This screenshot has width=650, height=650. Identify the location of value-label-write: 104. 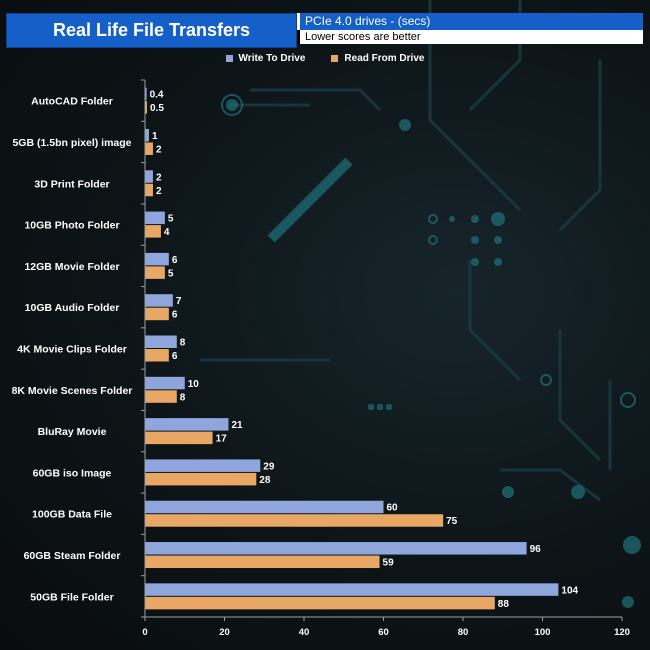
(569, 590).